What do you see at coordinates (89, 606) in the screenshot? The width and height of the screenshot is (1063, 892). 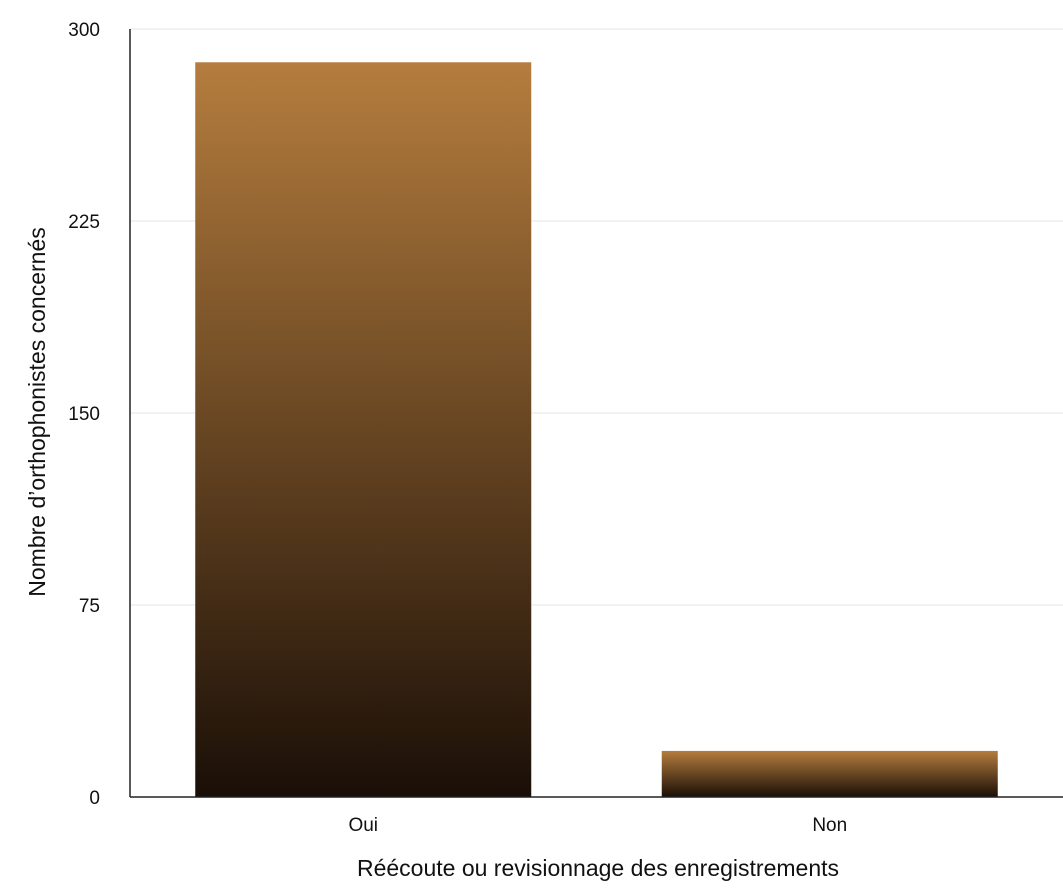 I see `y-tick-label: 75` at bounding box center [89, 606].